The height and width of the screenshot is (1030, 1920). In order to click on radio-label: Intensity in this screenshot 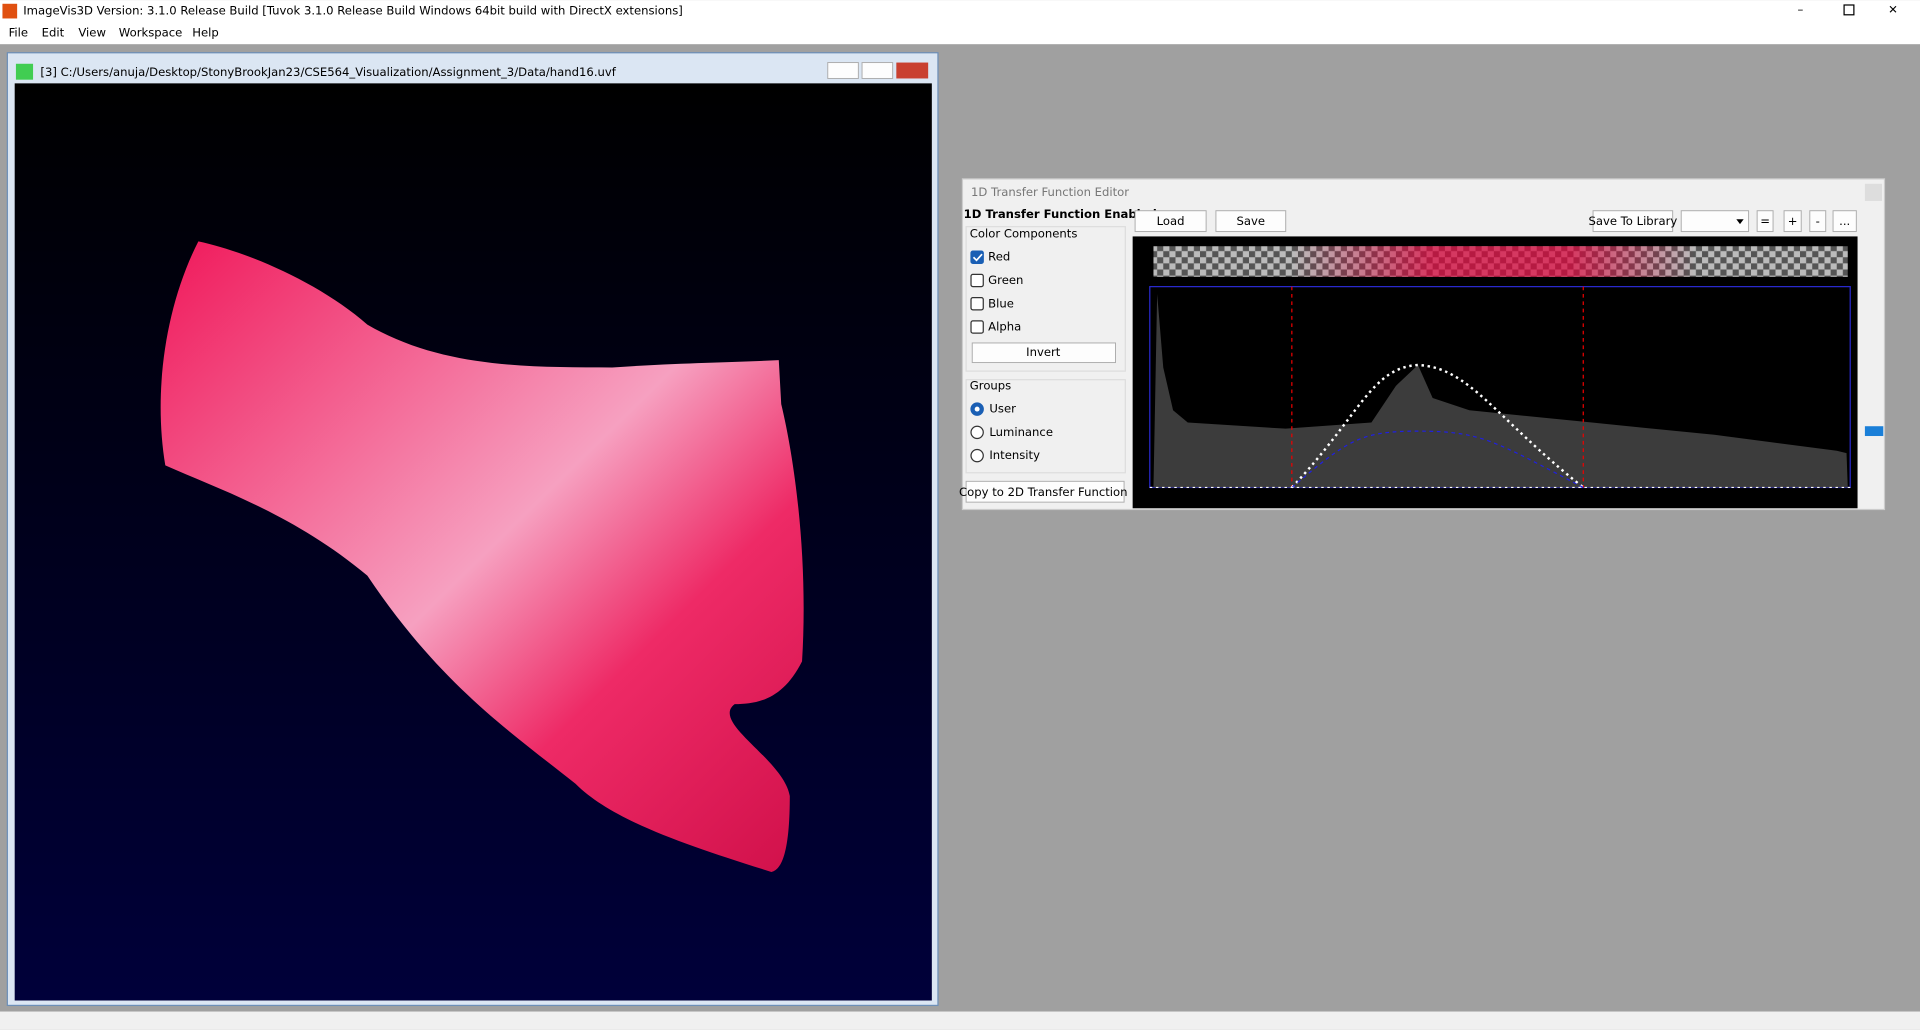, I will do `click(1014, 455)`.